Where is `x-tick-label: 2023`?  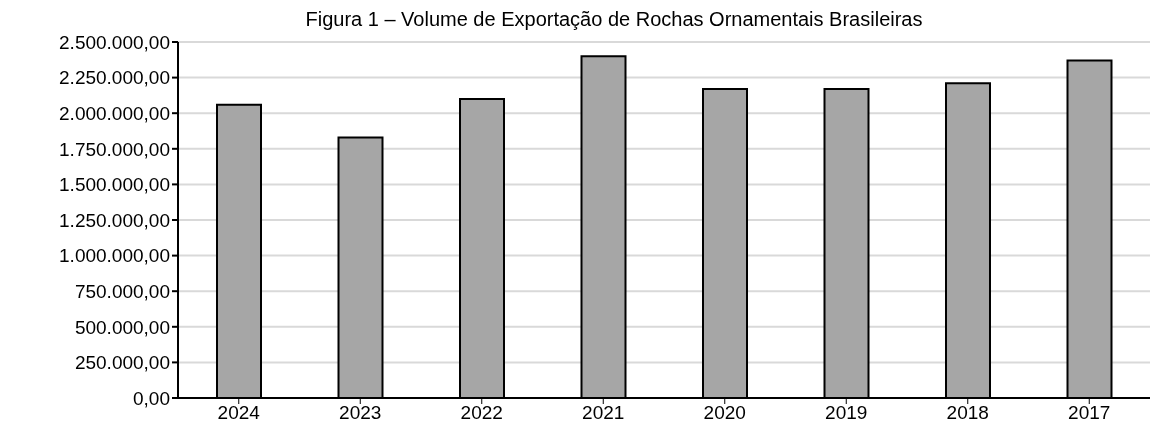 x-tick-label: 2023 is located at coordinates (360, 413).